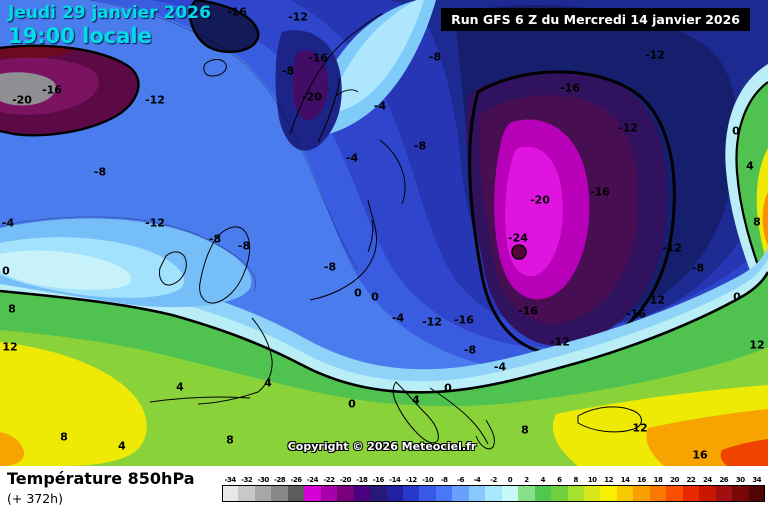  Describe the element at coordinates (674, 480) in the screenshot. I see `colorbar-value: 20` at that location.